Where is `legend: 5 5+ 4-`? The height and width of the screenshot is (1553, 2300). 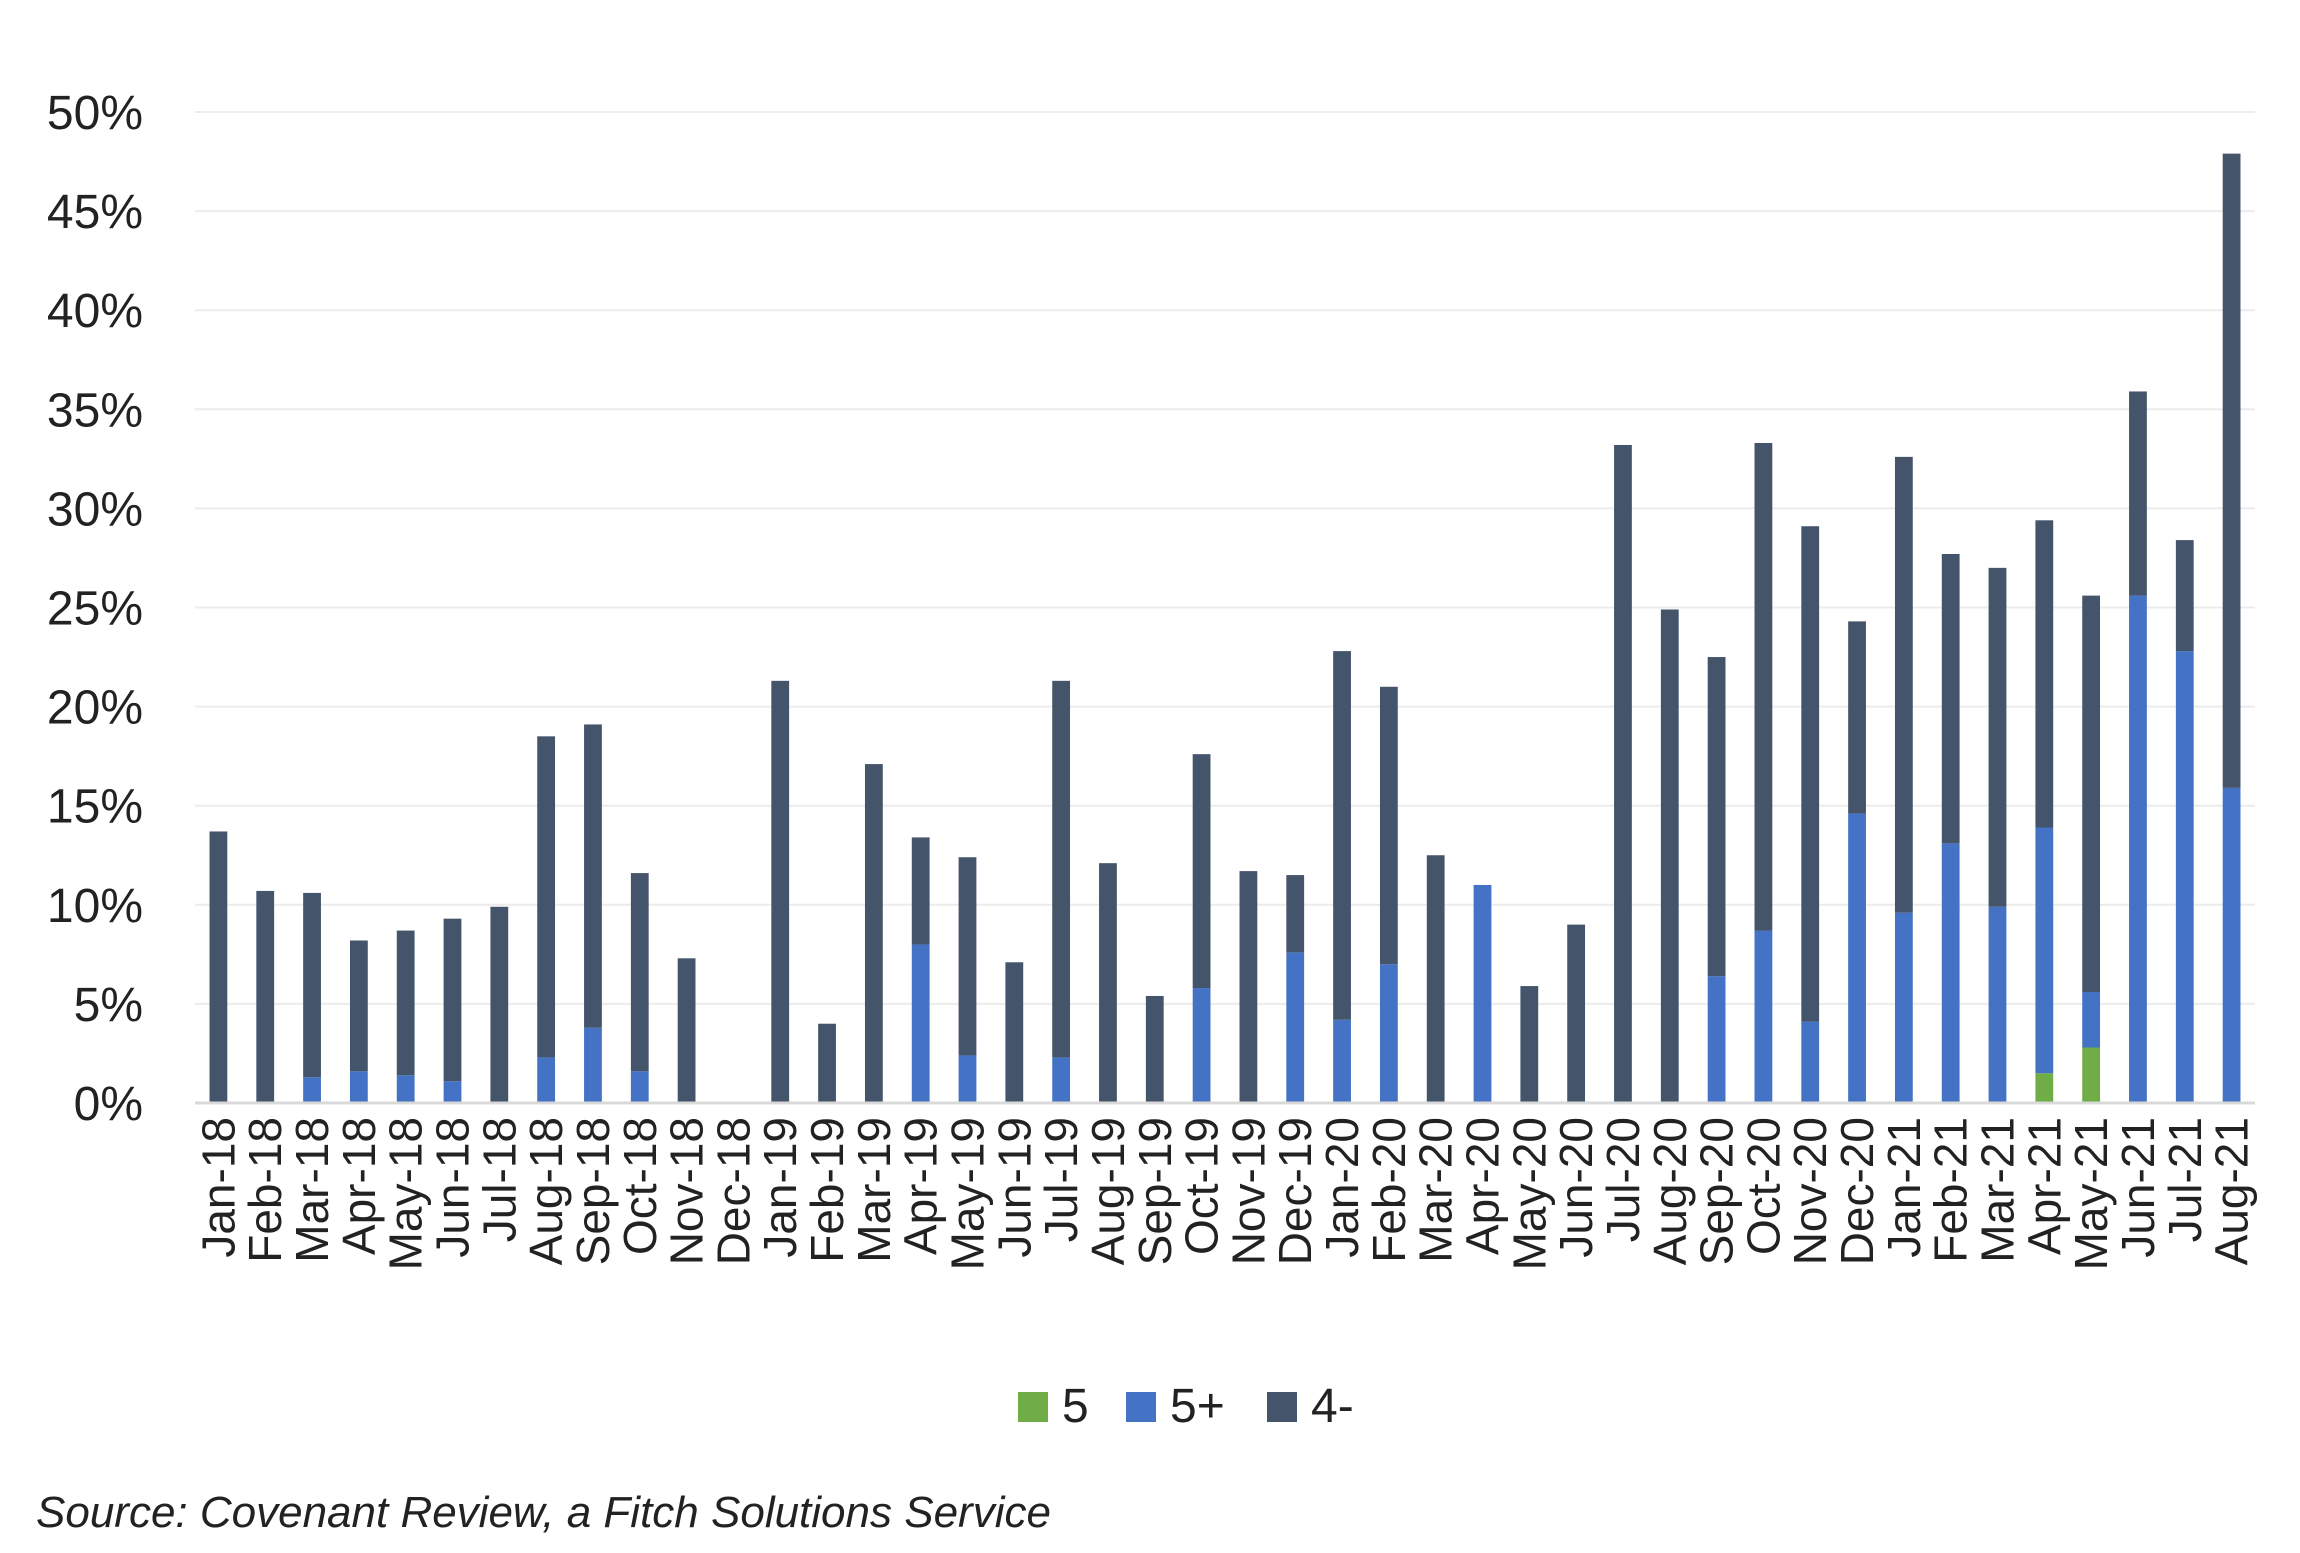
legend: 5 5+ 4- is located at coordinates (1186, 1406).